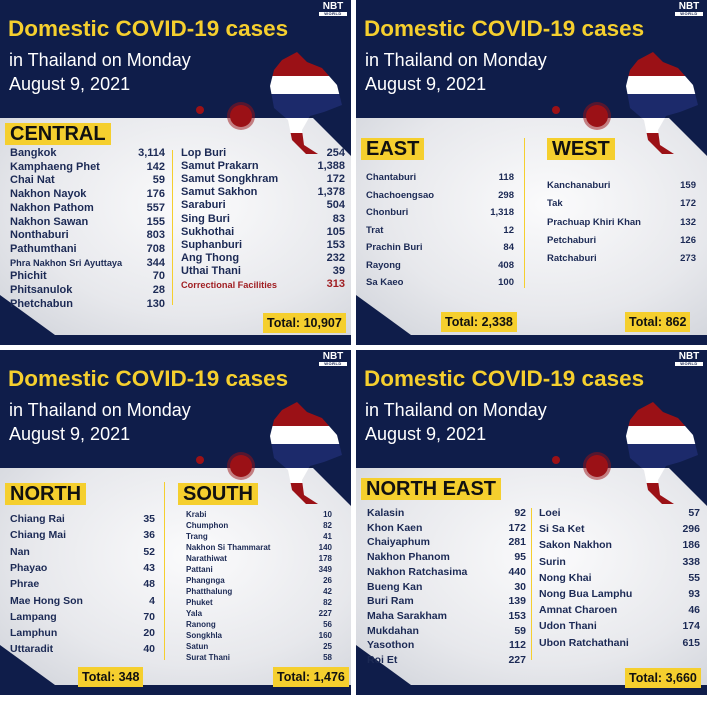  What do you see at coordinates (663, 678) in the screenshot?
I see `region-total: Total: 3,660` at bounding box center [663, 678].